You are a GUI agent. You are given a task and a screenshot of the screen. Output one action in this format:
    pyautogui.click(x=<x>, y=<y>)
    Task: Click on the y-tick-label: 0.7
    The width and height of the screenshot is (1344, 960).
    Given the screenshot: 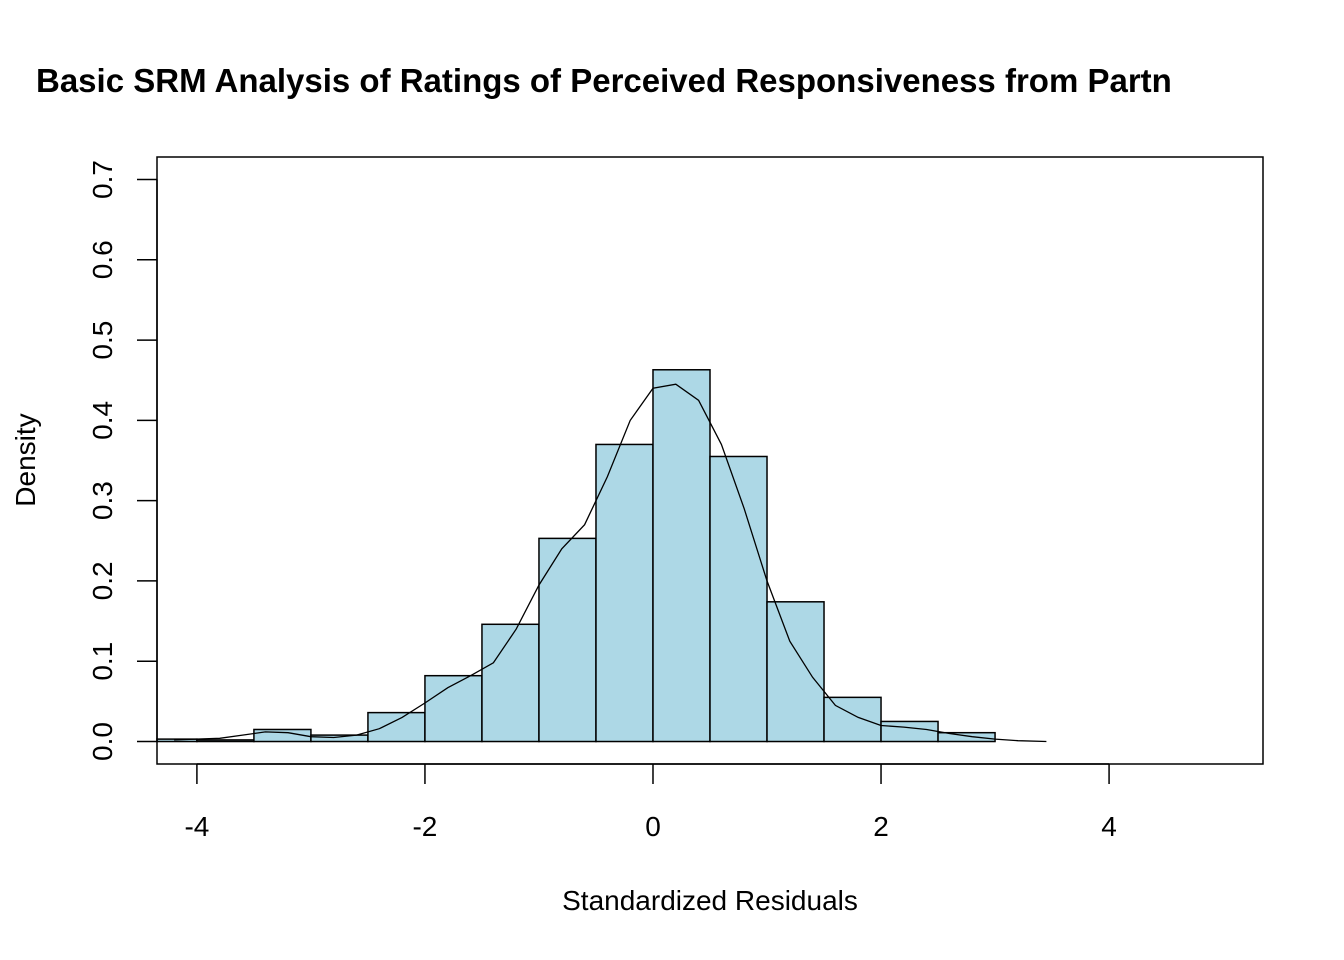 What is the action you would take?
    pyautogui.click(x=102, y=179)
    